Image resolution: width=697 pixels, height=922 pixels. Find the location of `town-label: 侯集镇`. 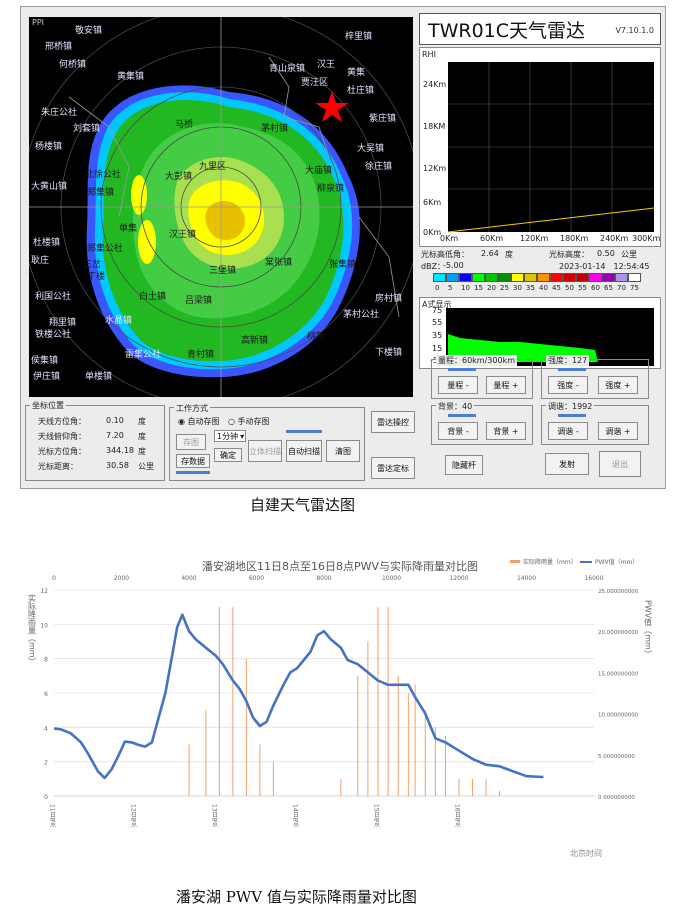

town-label: 侯集镇 is located at coordinates (45, 361).